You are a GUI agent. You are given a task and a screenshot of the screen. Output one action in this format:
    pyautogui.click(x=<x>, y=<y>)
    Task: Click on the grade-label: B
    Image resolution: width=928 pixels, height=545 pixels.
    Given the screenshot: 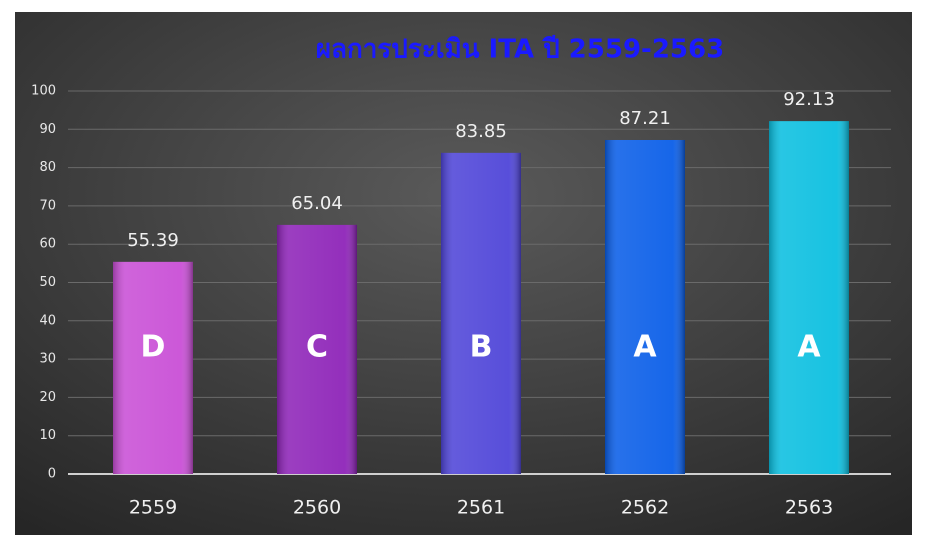 What is the action you would take?
    pyautogui.click(x=481, y=347)
    